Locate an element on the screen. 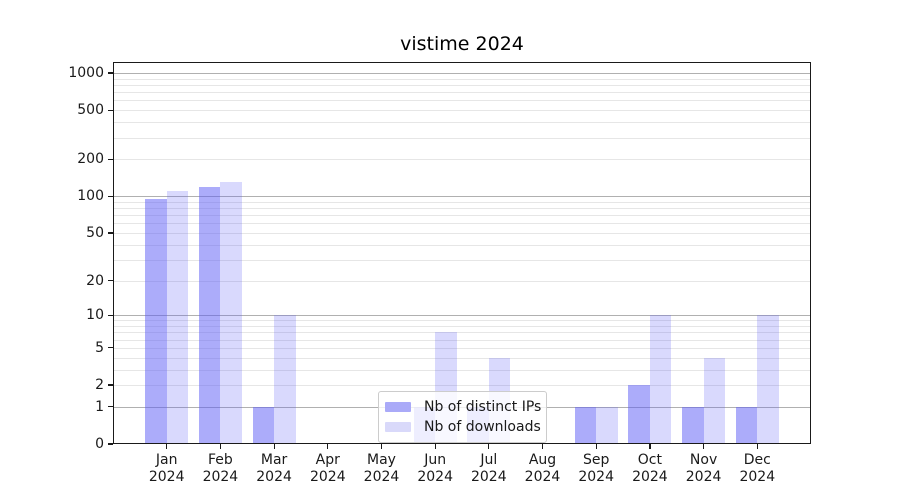 The width and height of the screenshot is (900, 500). x-tick-label: Jun 2024 is located at coordinates (435, 468).